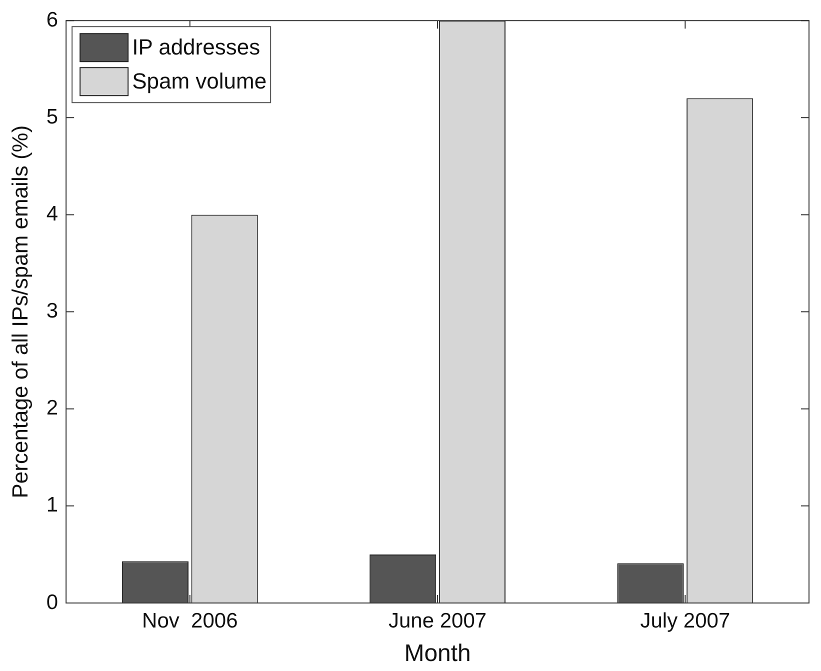 The height and width of the screenshot is (671, 821). What do you see at coordinates (199, 81) in the screenshot?
I see `legend-label: Spam volume` at bounding box center [199, 81].